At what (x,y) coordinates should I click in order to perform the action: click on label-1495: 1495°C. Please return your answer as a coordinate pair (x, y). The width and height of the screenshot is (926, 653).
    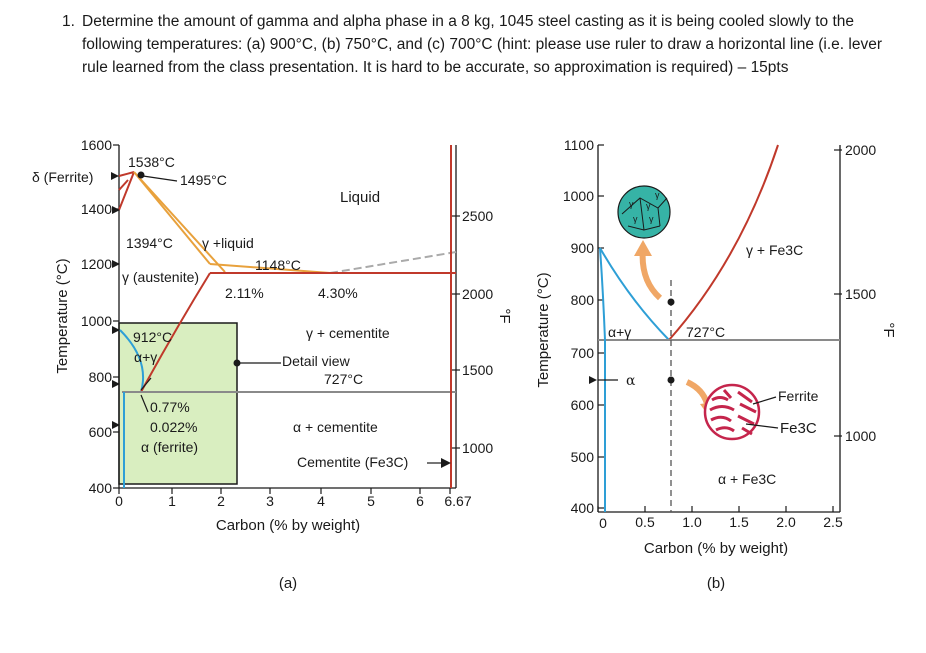
    Looking at the image, I should click on (203, 180).